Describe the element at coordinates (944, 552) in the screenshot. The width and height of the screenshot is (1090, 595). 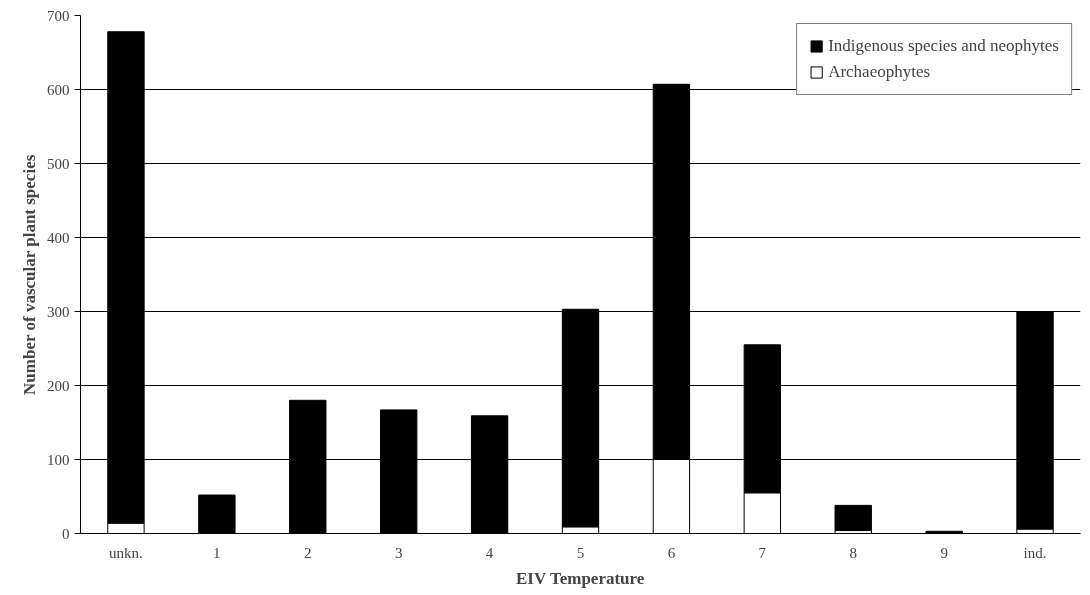
I see `x-tick-label: 9` at that location.